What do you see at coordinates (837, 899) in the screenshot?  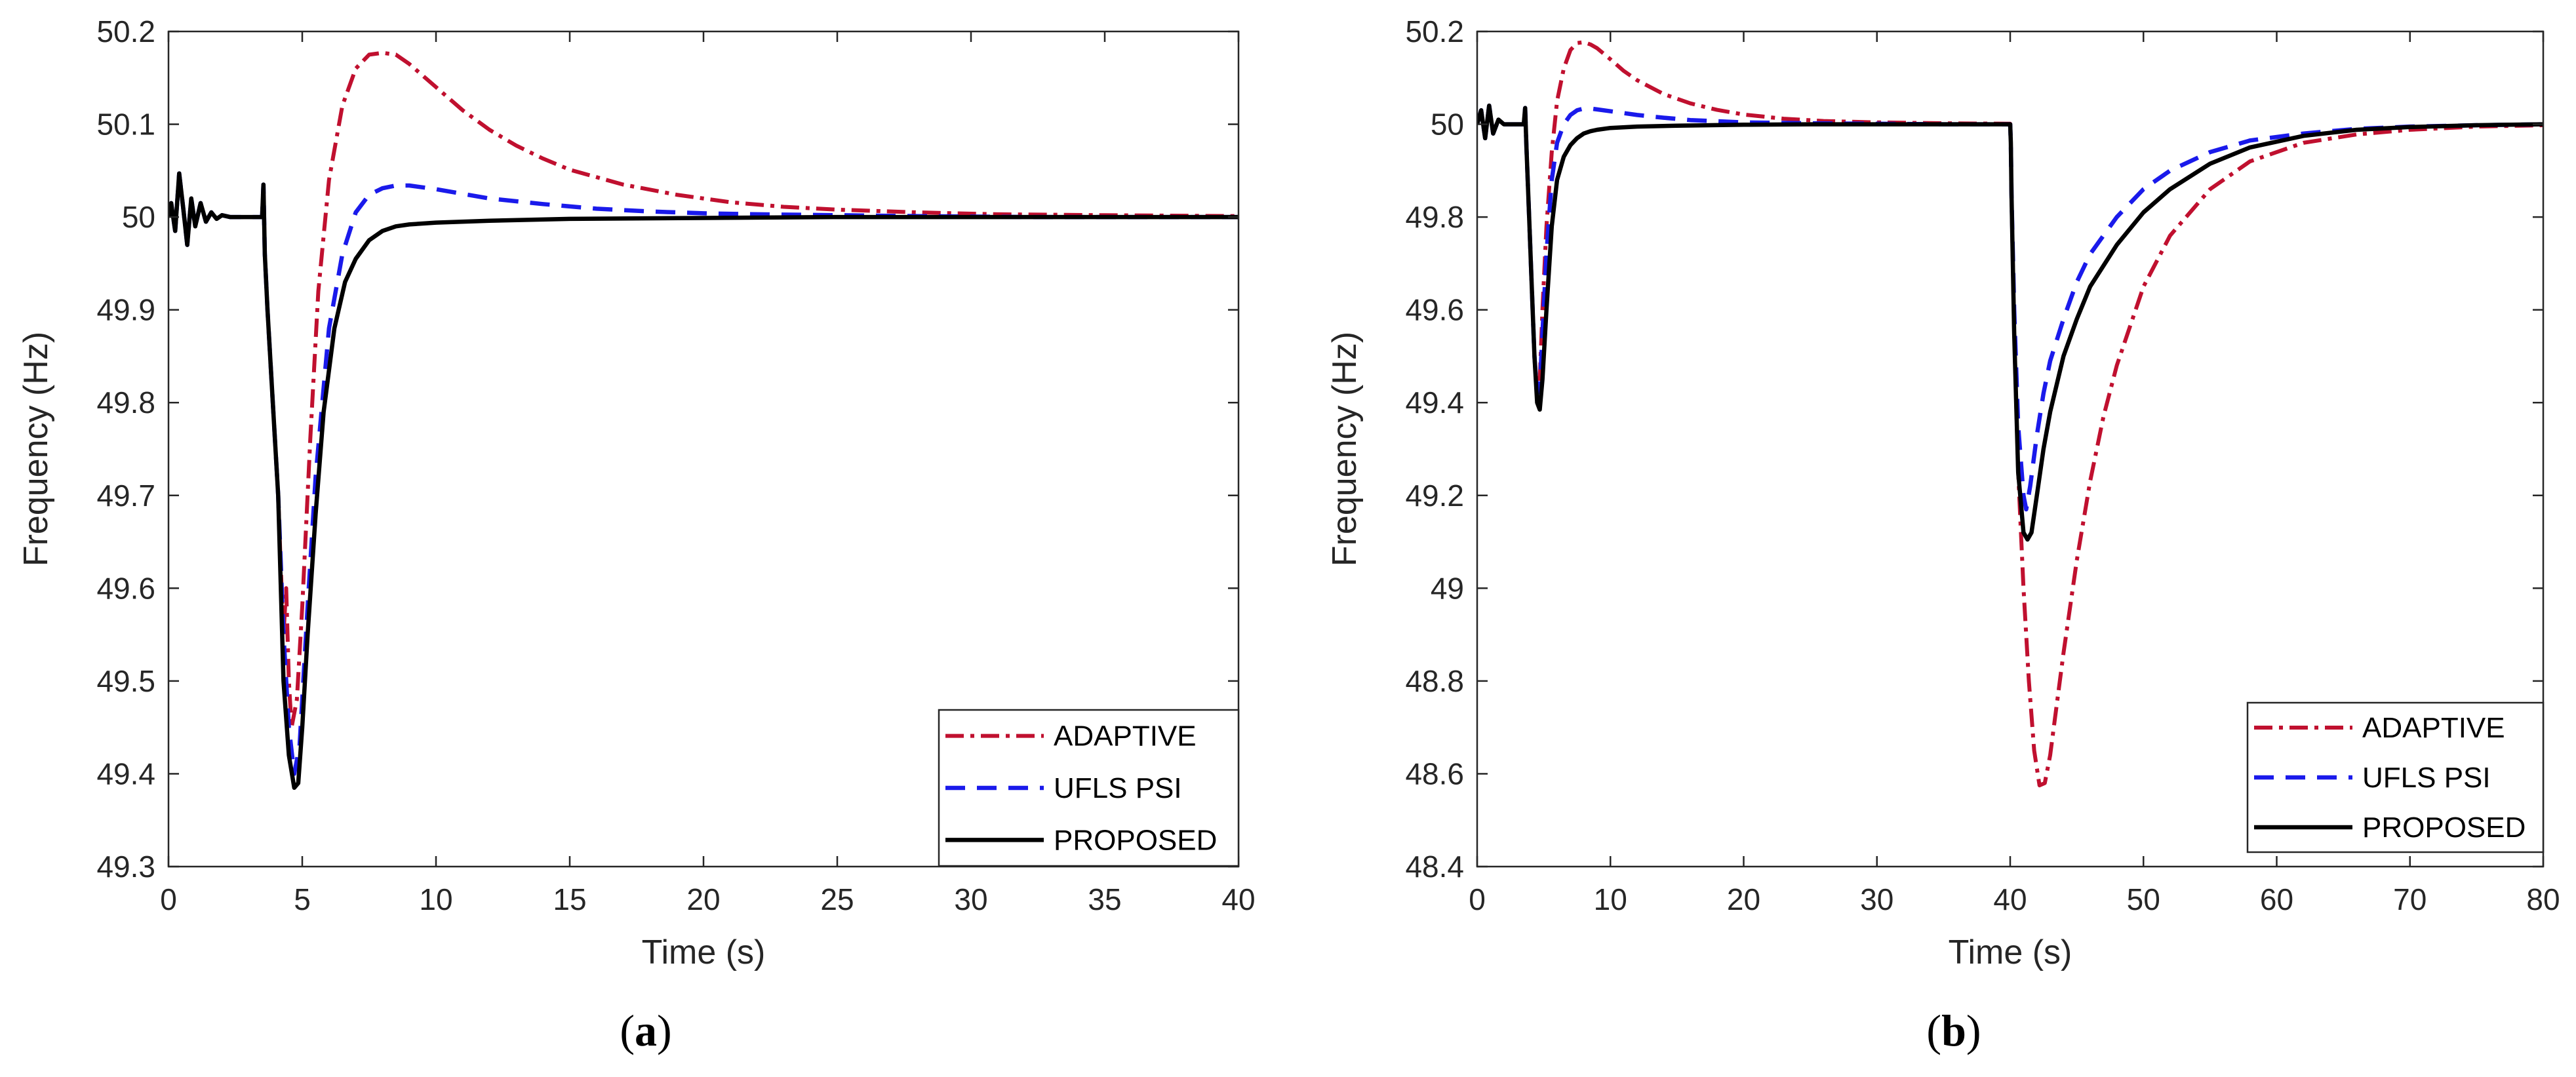 I see `x-tick-label: 25` at bounding box center [837, 899].